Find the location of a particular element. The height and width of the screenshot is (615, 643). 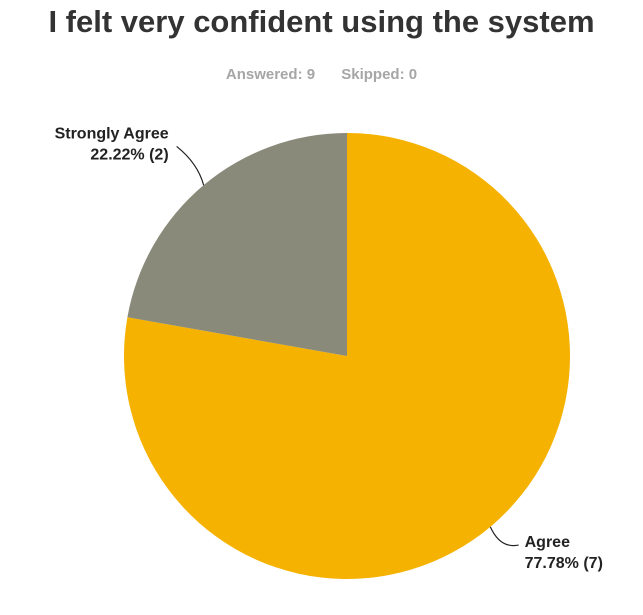

slice-label-value: 22.22% (2) is located at coordinates (129, 154).